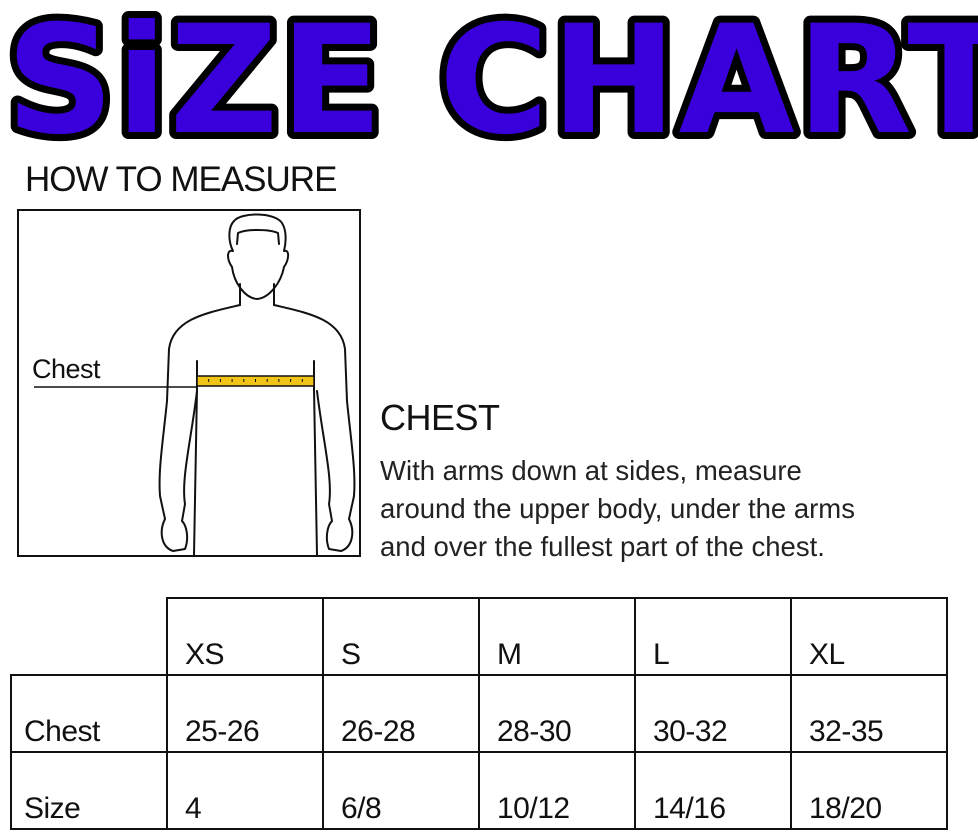 The width and height of the screenshot is (978, 840). Describe the element at coordinates (509, 654) in the screenshot. I see `size-header-label: M` at that location.